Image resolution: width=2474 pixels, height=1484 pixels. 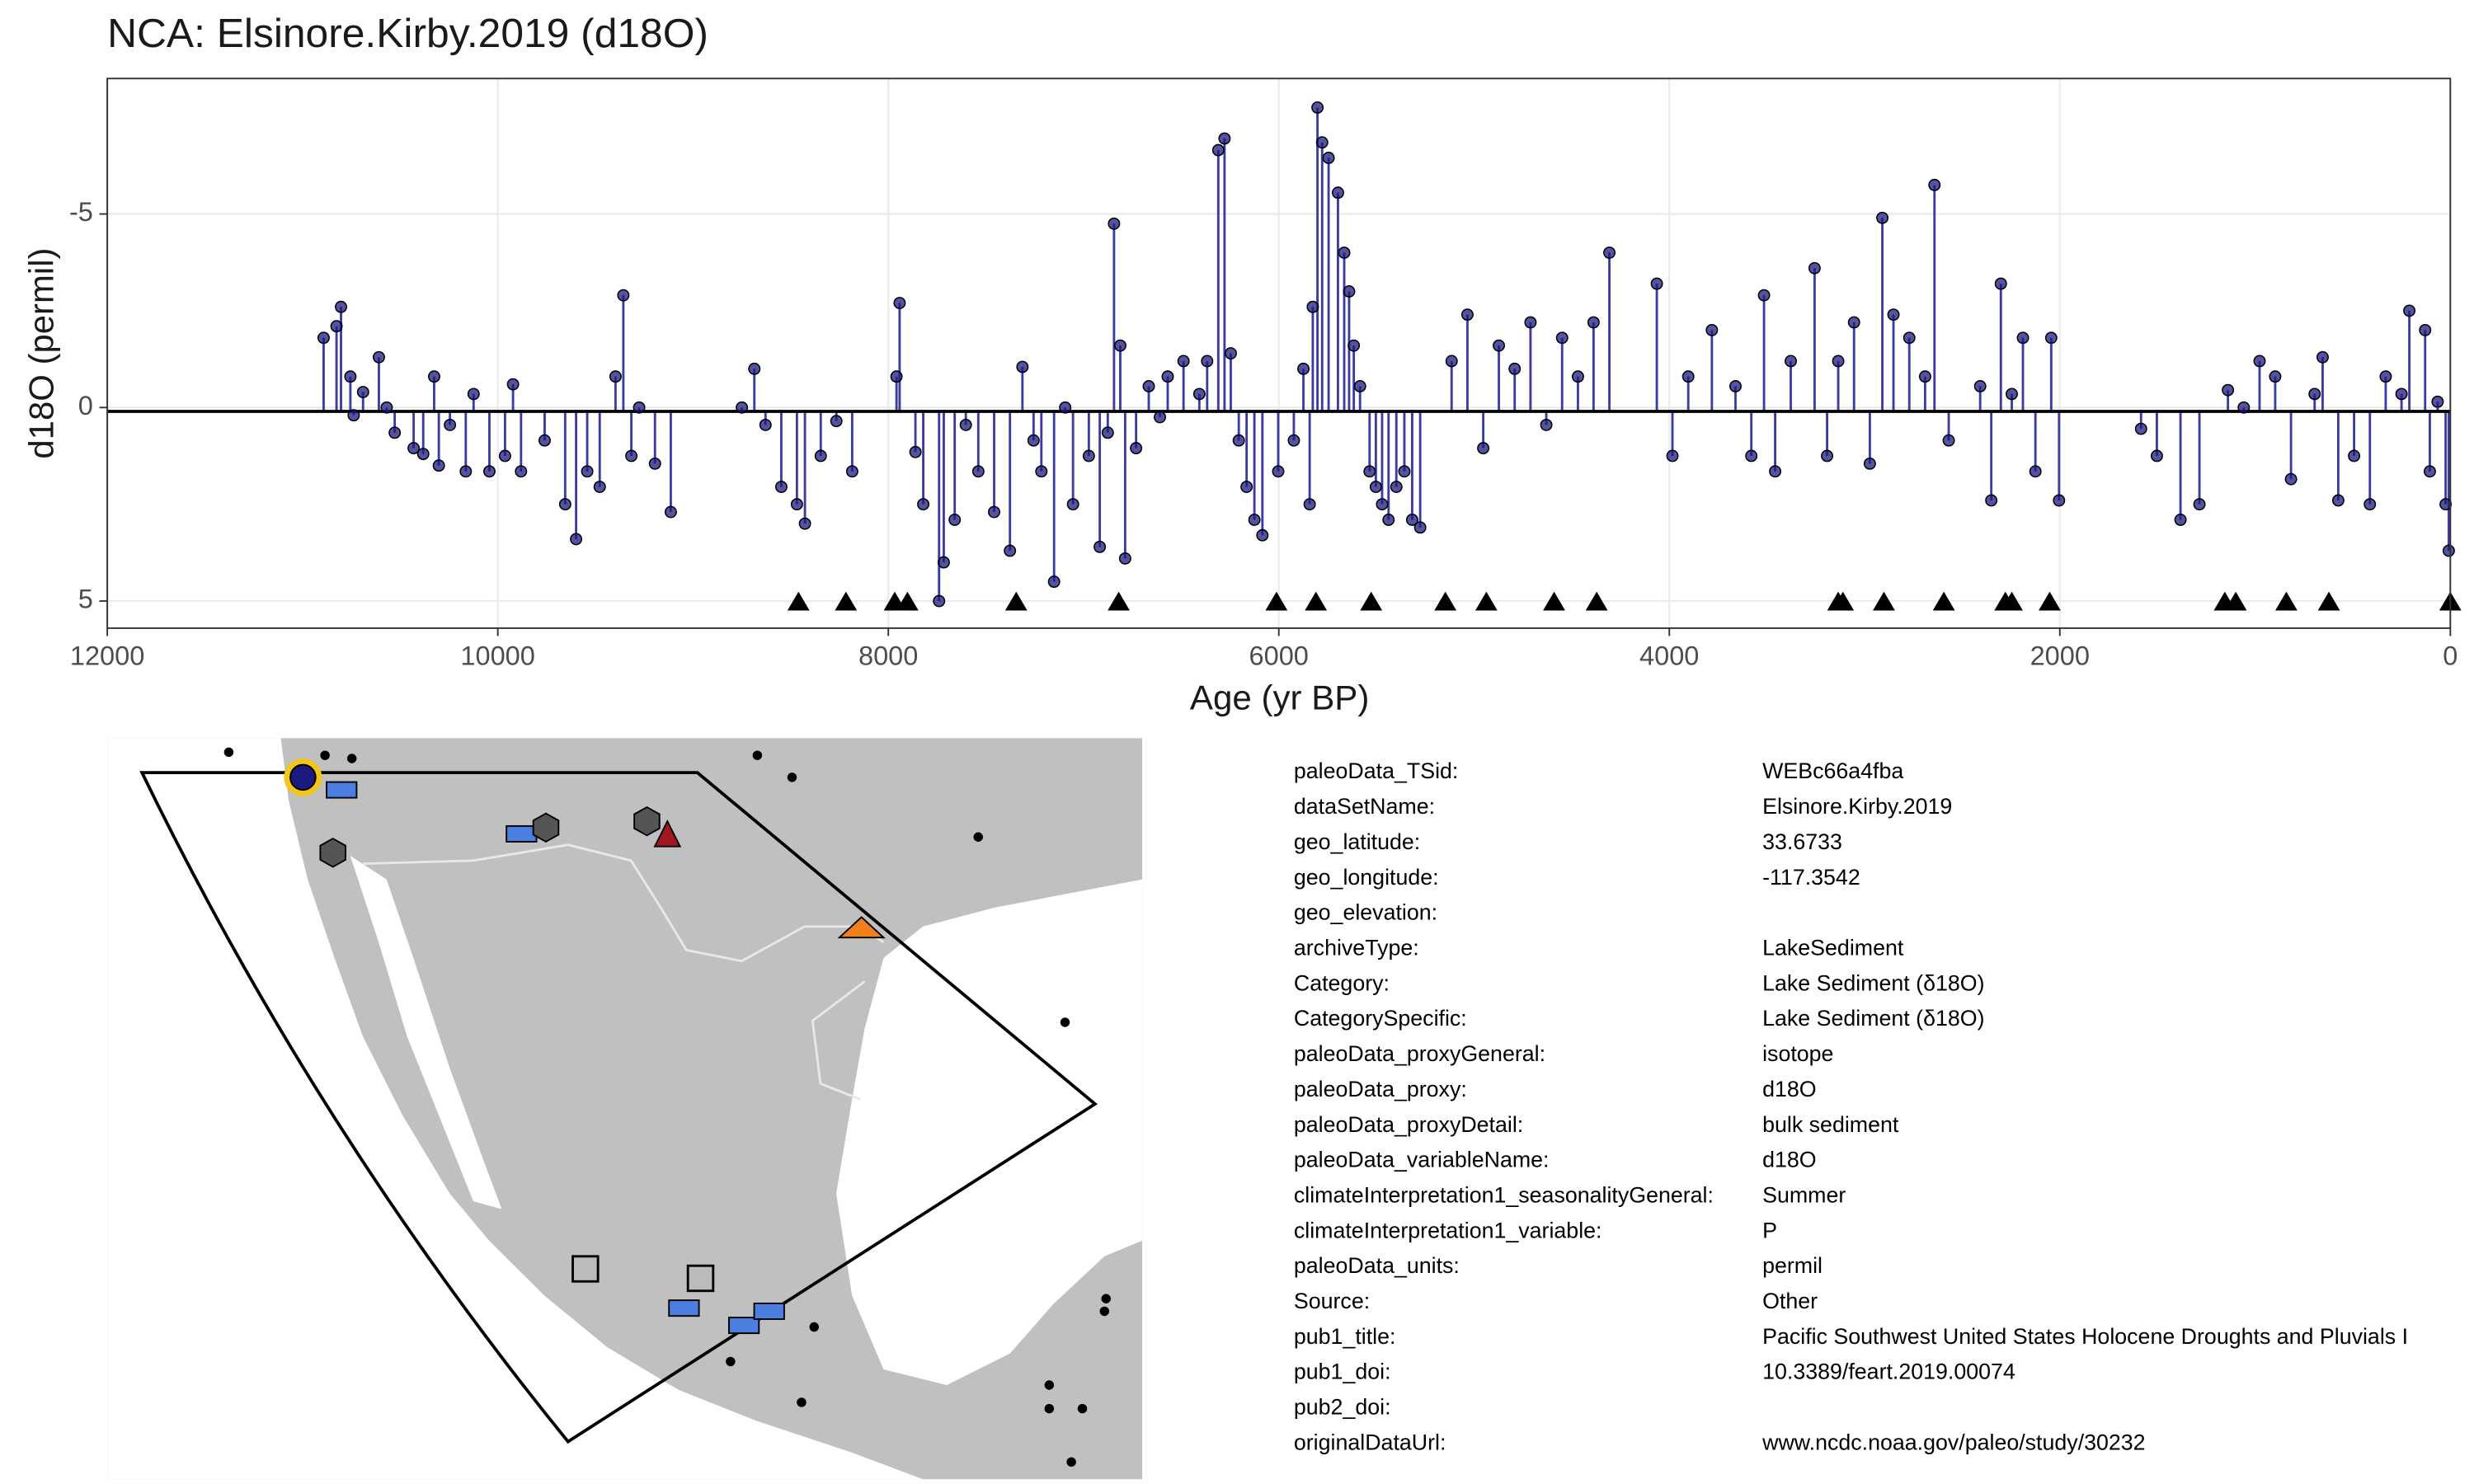 I want to click on meta-key: dataSetName:, so click(x=1364, y=806).